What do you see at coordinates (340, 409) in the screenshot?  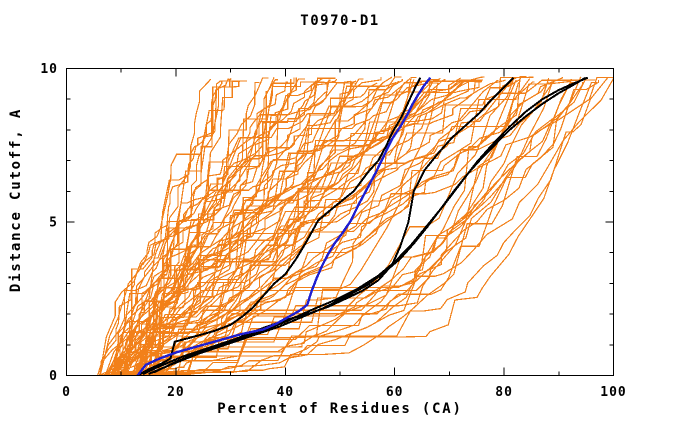 I see `x-axis-label: Percent of Residues (CA)` at bounding box center [340, 409].